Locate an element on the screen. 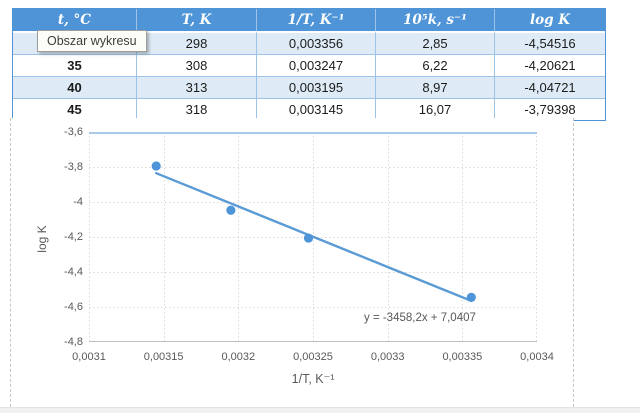 The image size is (640, 413). trendline-equation-label: y = -3458,2x + 7,0407 is located at coordinates (420, 318).